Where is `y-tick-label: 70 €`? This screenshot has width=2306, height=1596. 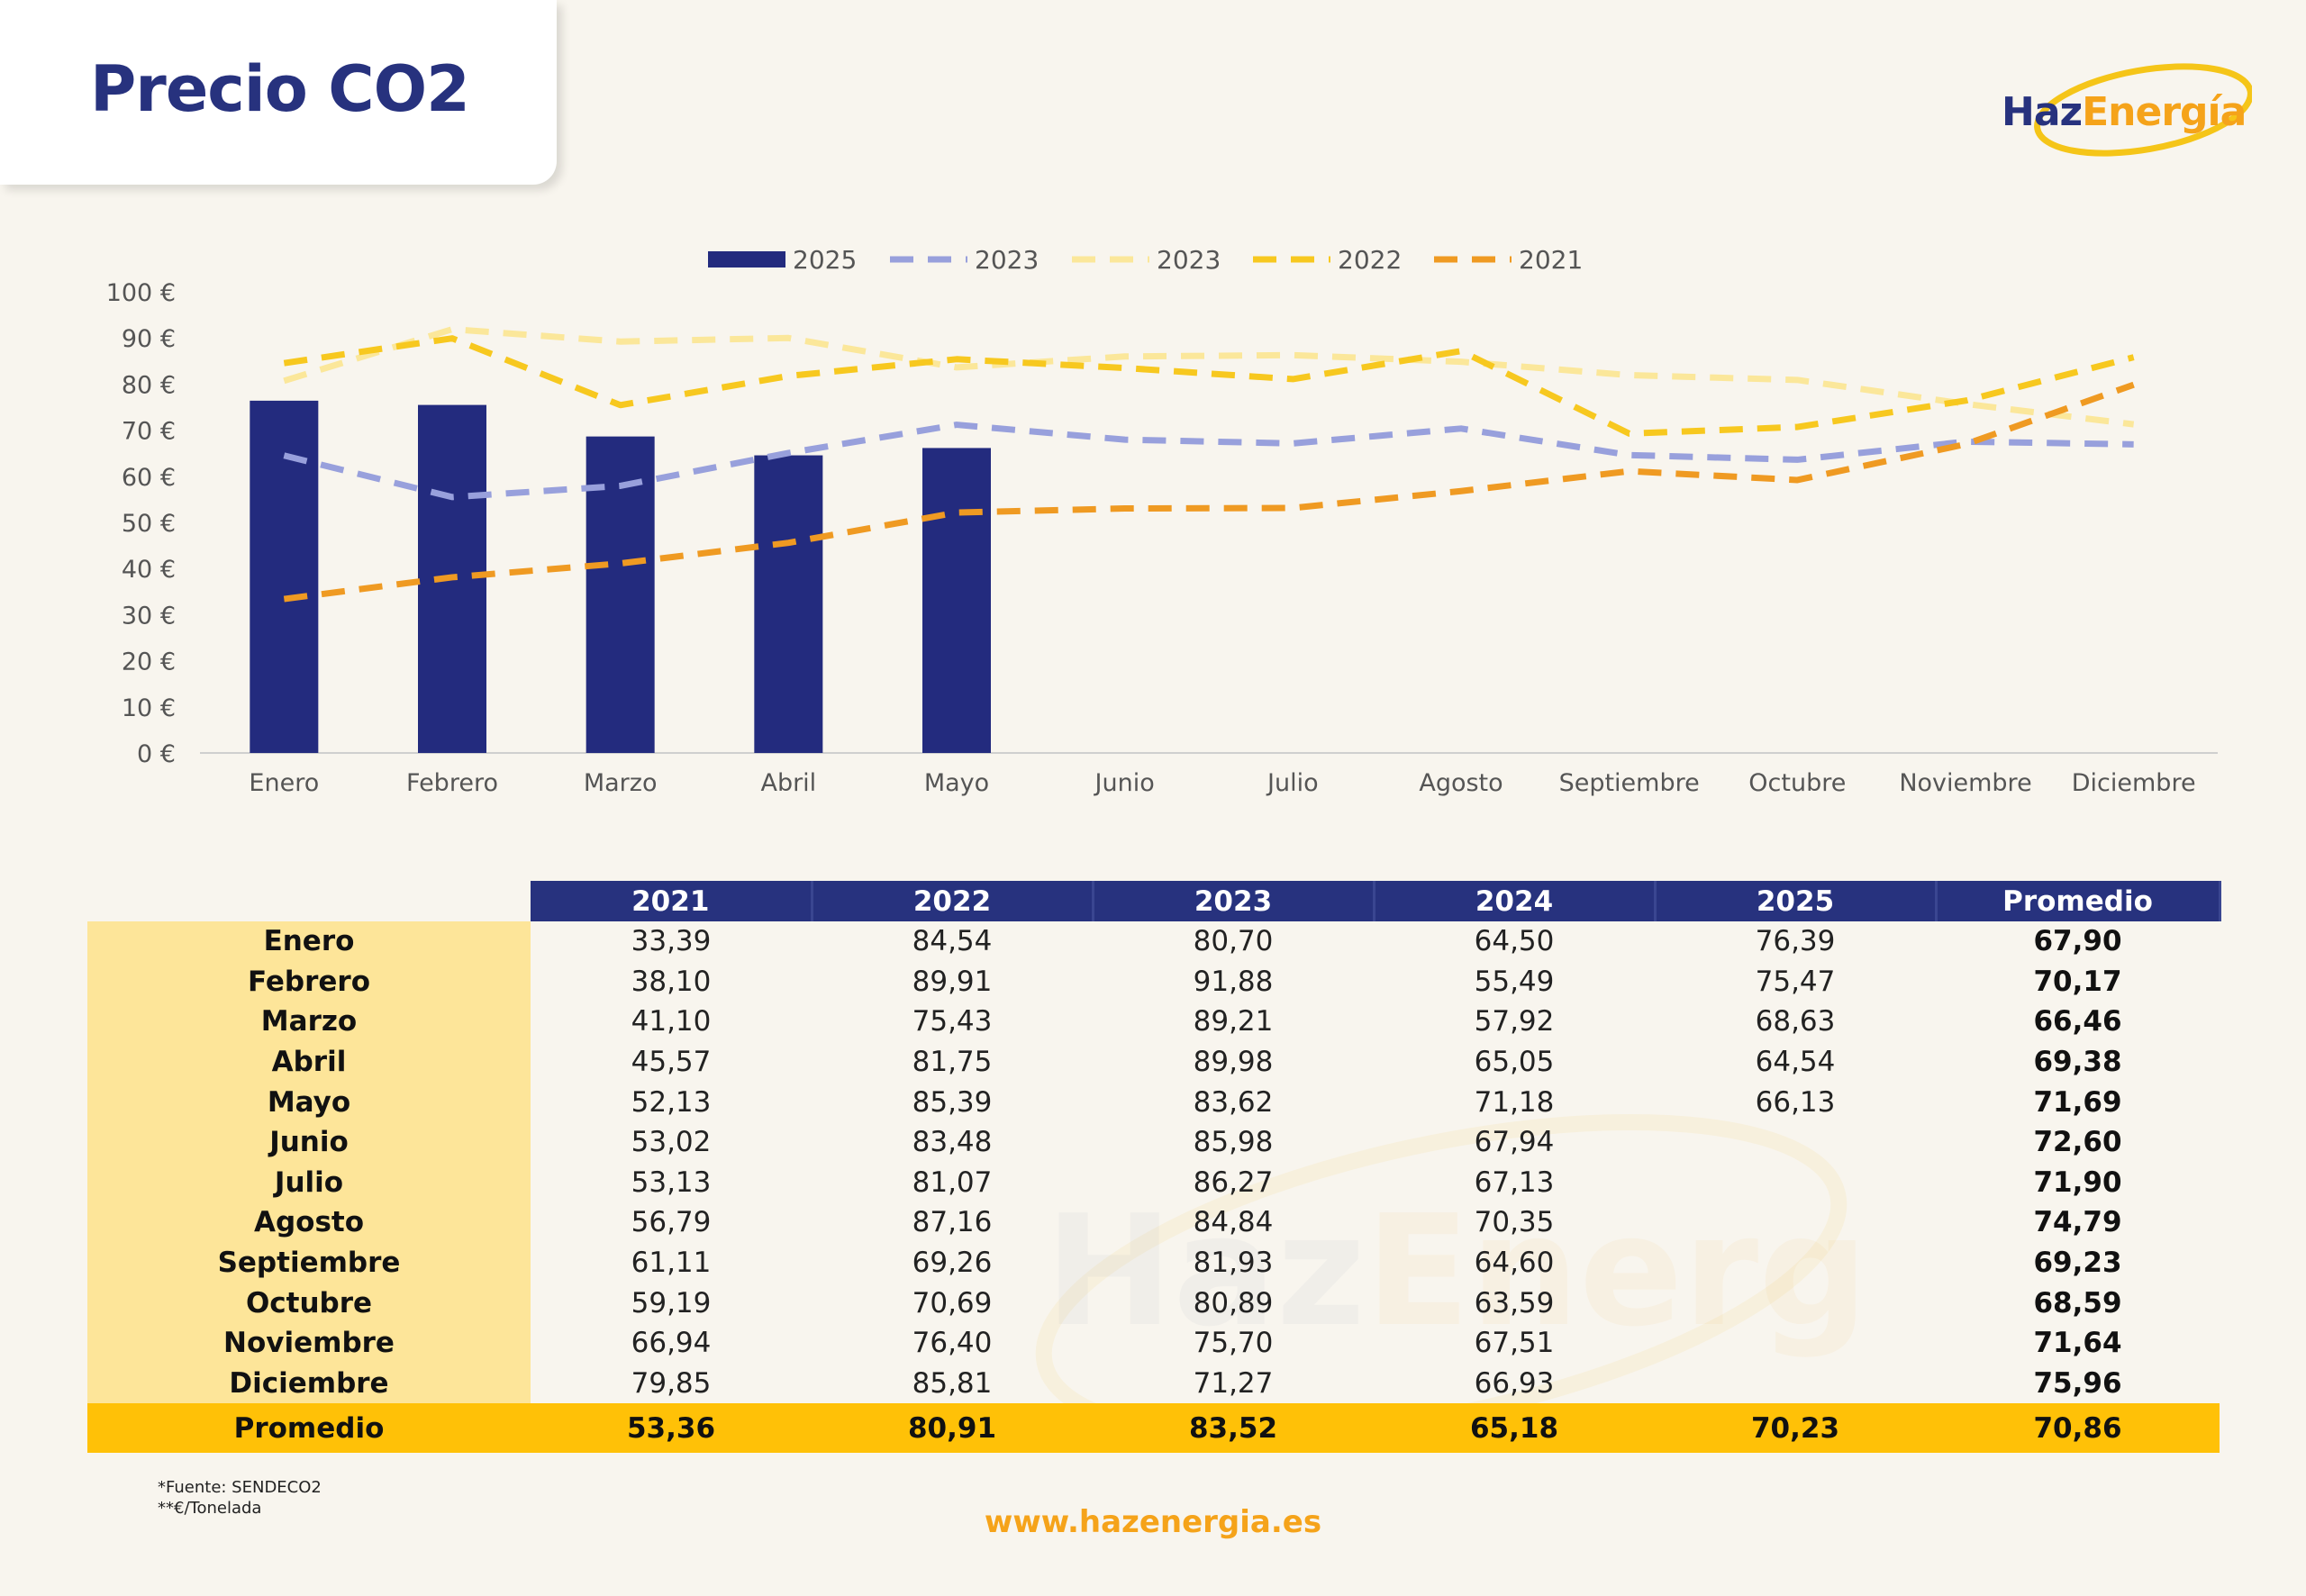
y-tick-label: 70 € is located at coordinates (149, 432).